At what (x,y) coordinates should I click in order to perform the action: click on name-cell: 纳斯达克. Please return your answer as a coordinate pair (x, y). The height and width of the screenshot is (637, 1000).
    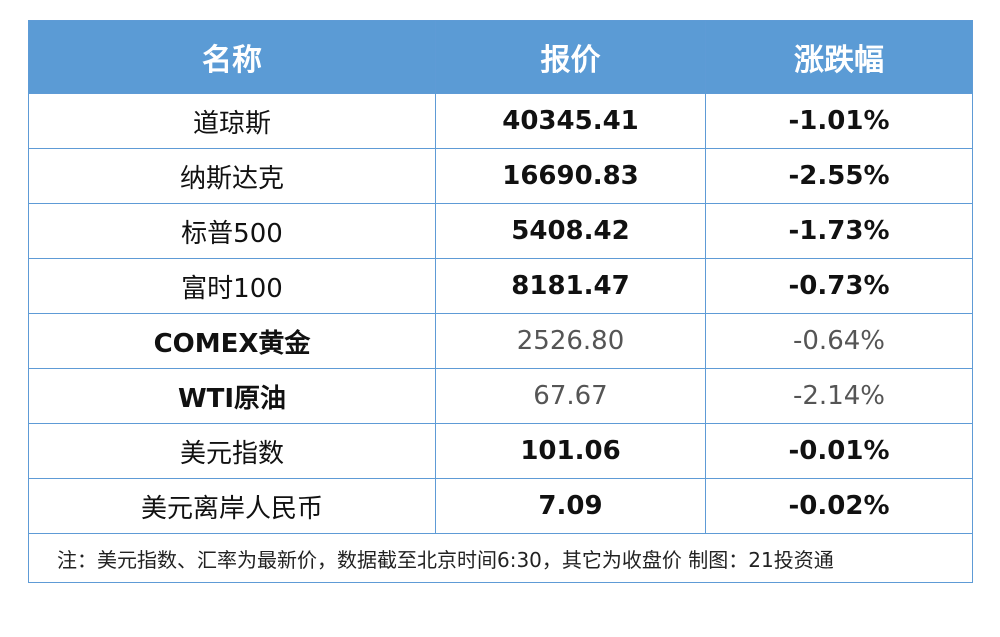
    Looking at the image, I should click on (232, 176).